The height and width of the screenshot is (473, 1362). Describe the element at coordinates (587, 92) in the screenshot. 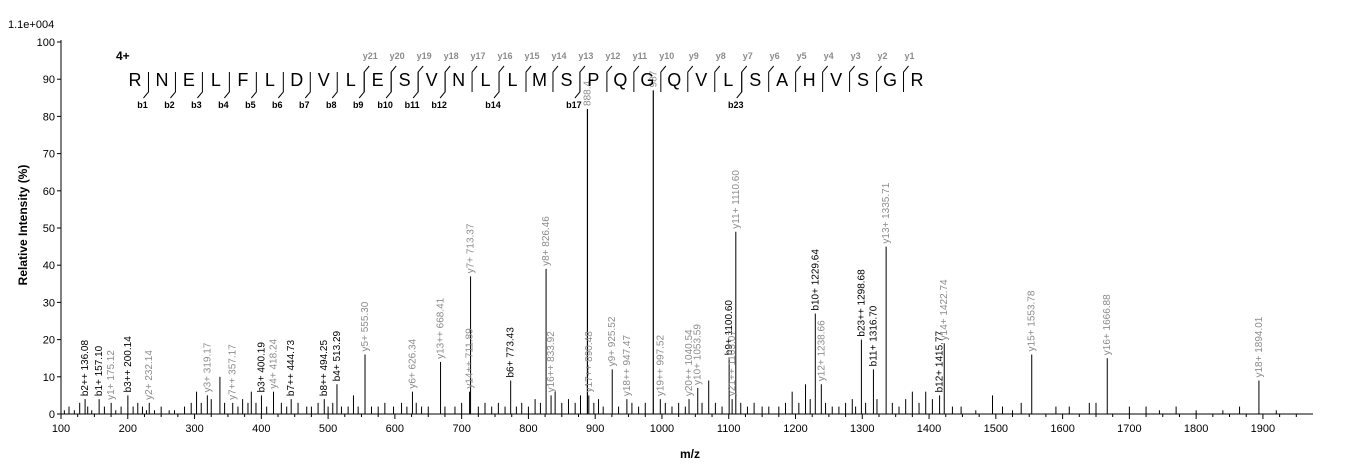

I see `peak-label: 888.4` at that location.